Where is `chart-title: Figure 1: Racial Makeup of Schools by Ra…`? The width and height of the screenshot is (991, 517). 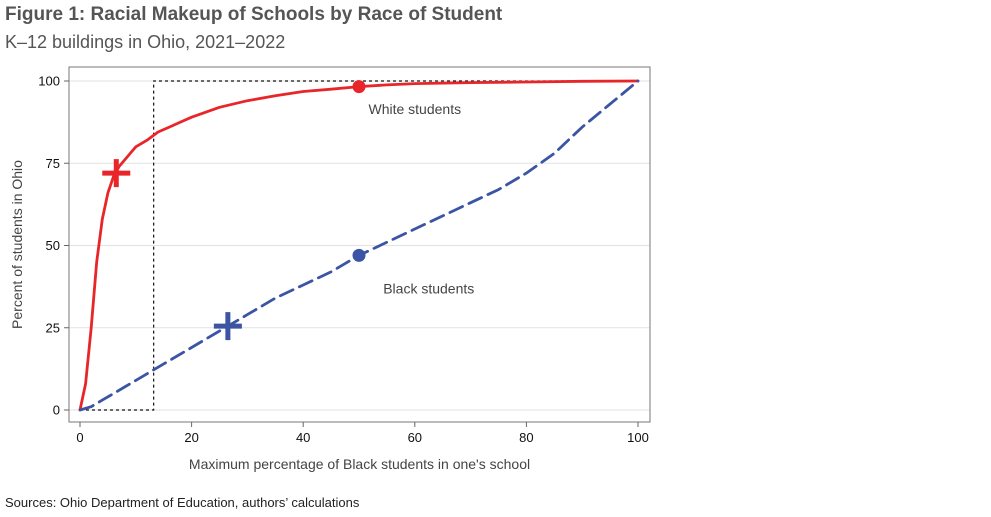 chart-title: Figure 1: Racial Makeup of Schools by Ra… is located at coordinates (254, 14).